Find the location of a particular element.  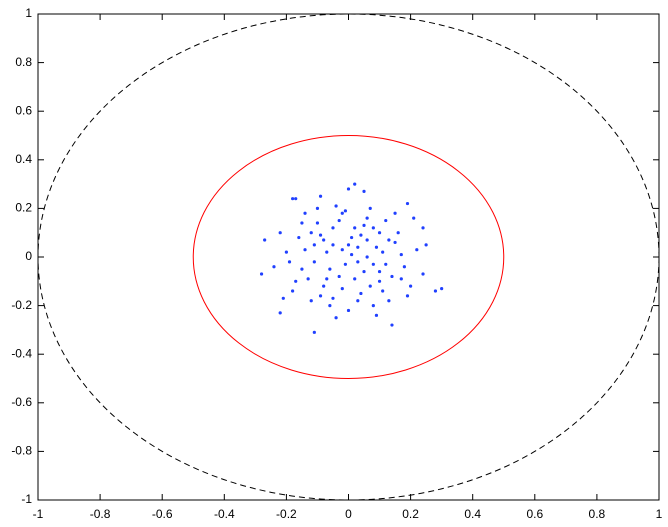

x-tick-label: 1 is located at coordinates (659, 514).